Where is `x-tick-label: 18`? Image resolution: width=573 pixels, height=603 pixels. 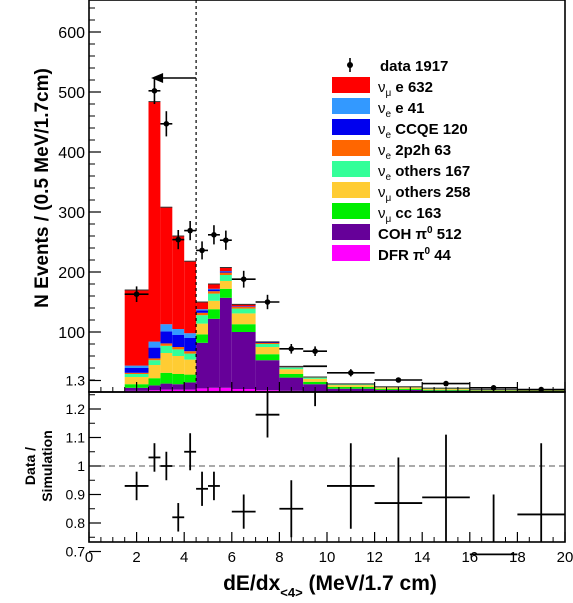
x-tick-label: 18 is located at coordinates (517, 557).